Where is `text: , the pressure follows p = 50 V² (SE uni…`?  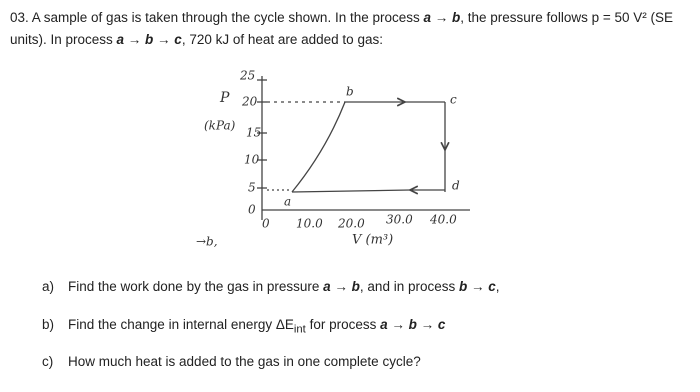
text: , the pressure follows p = 50 V² (SE uni… is located at coordinates (341, 28).